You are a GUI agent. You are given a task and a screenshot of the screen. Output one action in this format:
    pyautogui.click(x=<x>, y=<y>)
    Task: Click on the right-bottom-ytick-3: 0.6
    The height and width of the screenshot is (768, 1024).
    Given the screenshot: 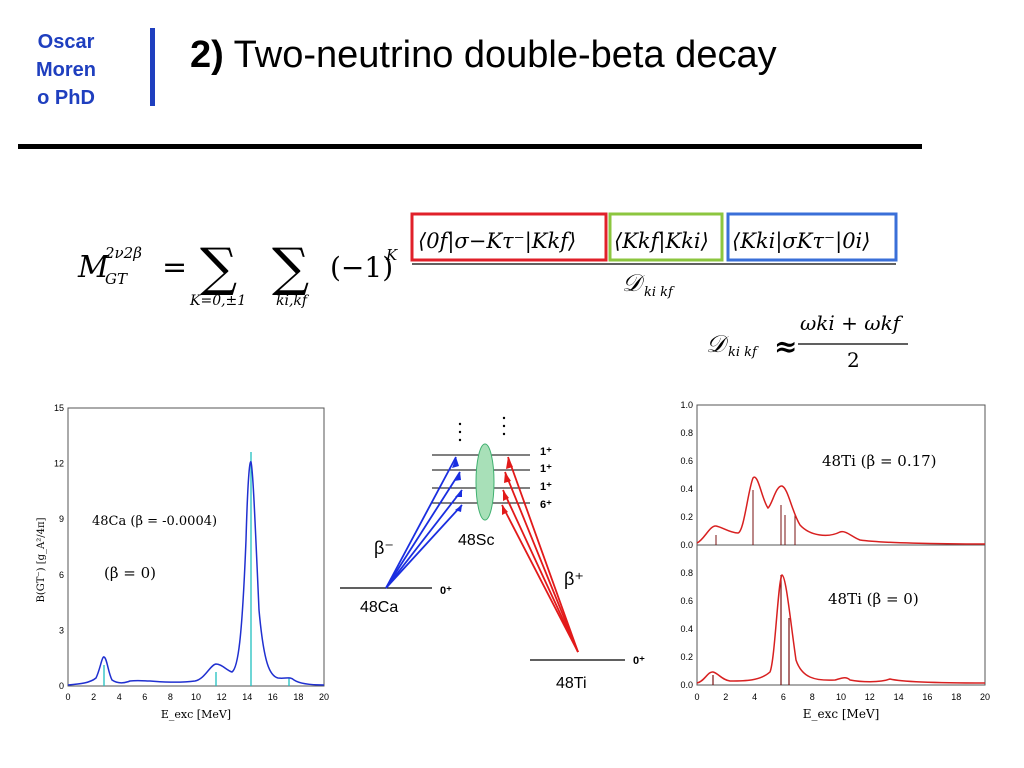 What is the action you would take?
    pyautogui.click(x=686, y=601)
    